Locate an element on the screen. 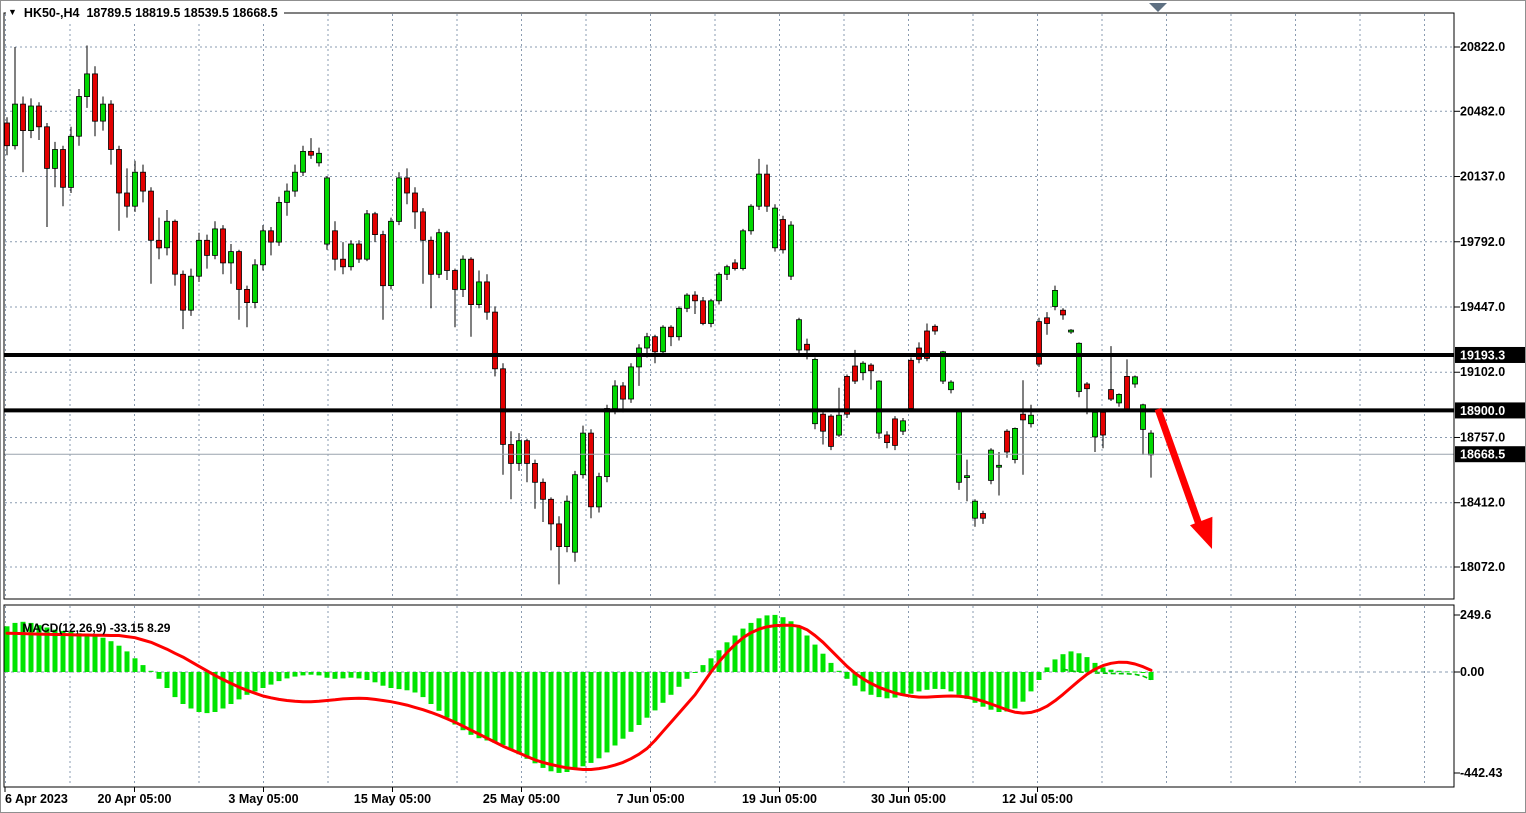  time-tick-label: 20 Apr 05:00 is located at coordinates (135, 799).